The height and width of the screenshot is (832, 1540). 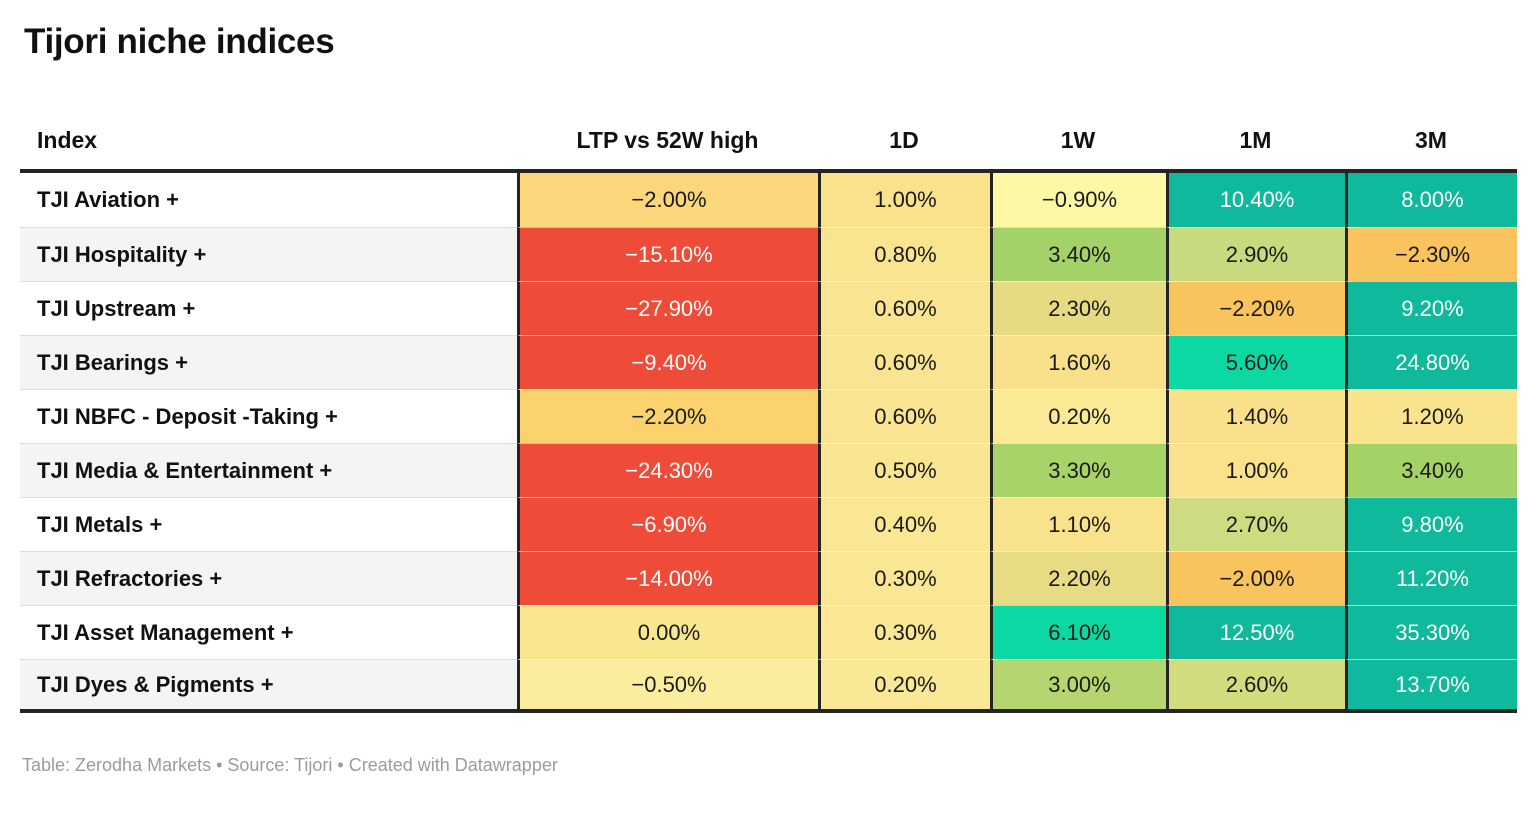 I want to click on value-cell: 1.10%, so click(x=1078, y=524).